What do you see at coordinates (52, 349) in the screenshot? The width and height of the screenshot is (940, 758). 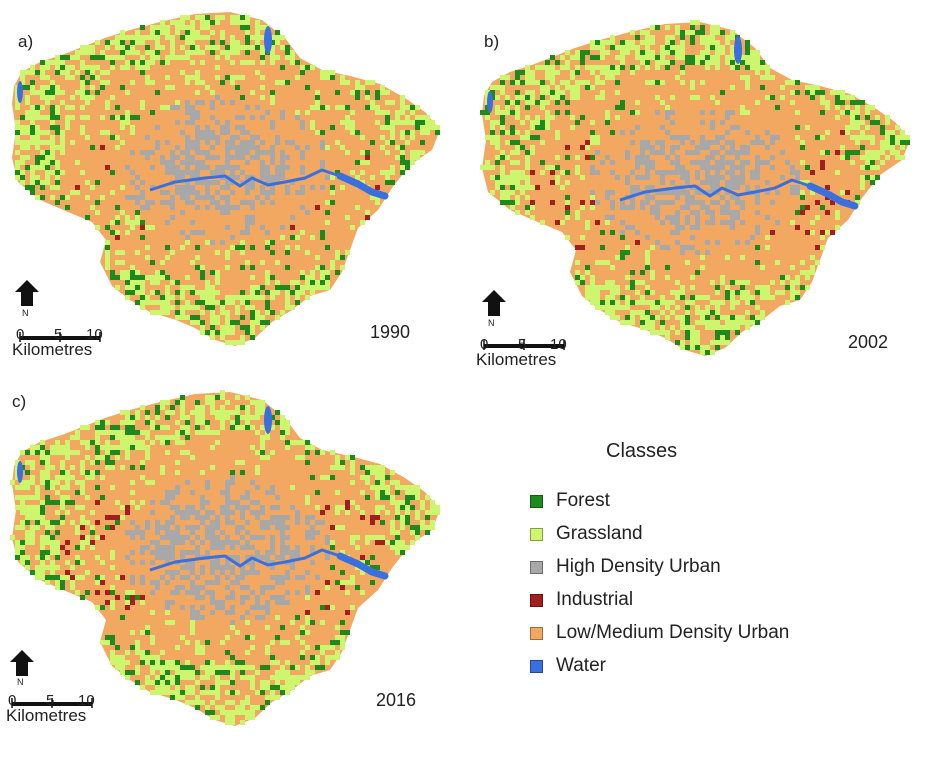 I see `scale-unit: Kilometres` at bounding box center [52, 349].